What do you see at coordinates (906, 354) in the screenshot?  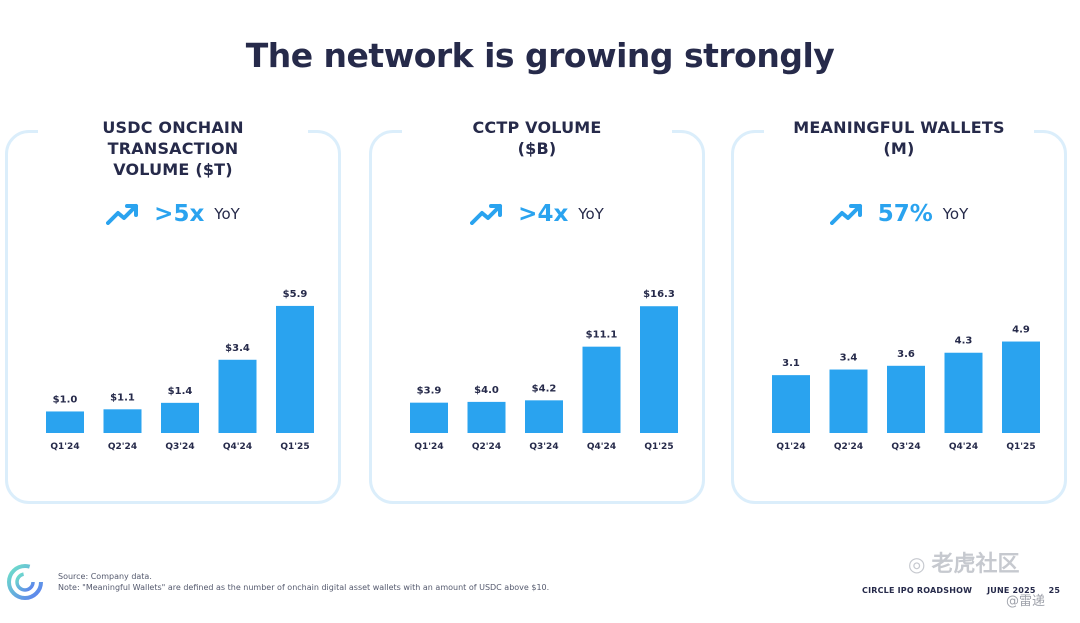 I see `bar-value-label: 3.6` at bounding box center [906, 354].